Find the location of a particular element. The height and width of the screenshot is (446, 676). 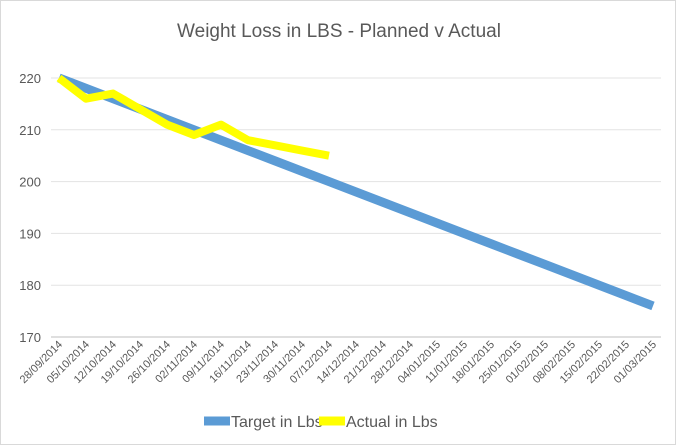

legend-label: Actual in Lbs is located at coordinates (392, 422).